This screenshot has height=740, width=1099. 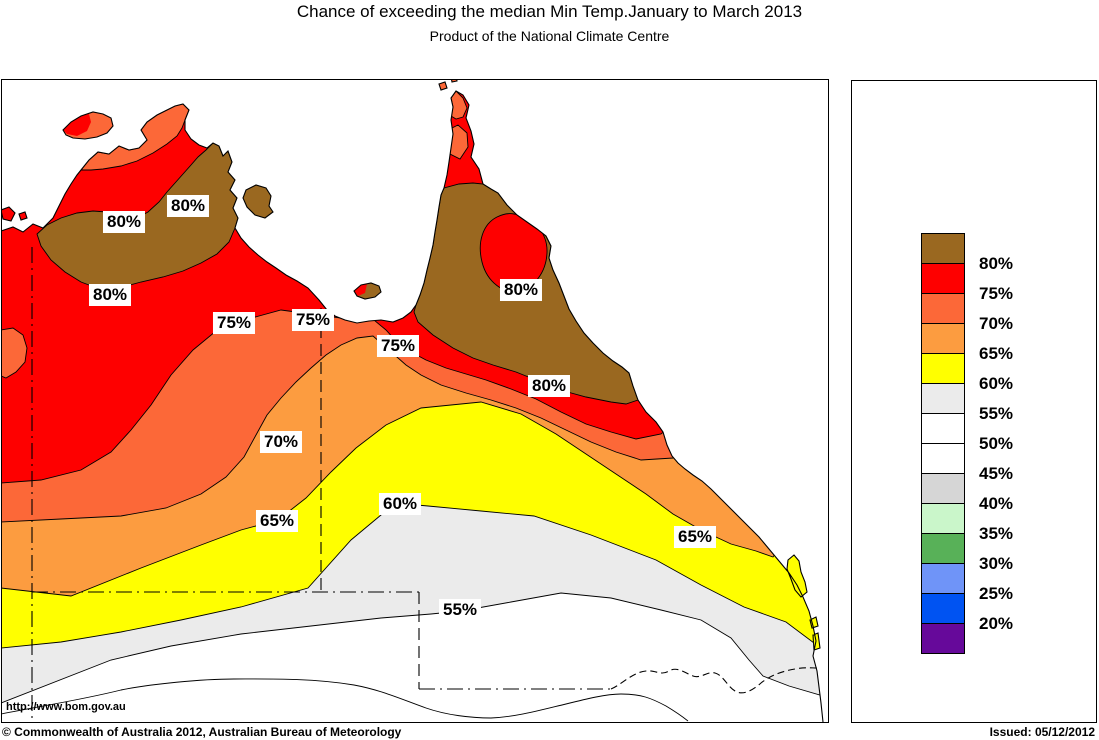 I want to click on legend-label-75pct: 75%, so click(x=996, y=293).